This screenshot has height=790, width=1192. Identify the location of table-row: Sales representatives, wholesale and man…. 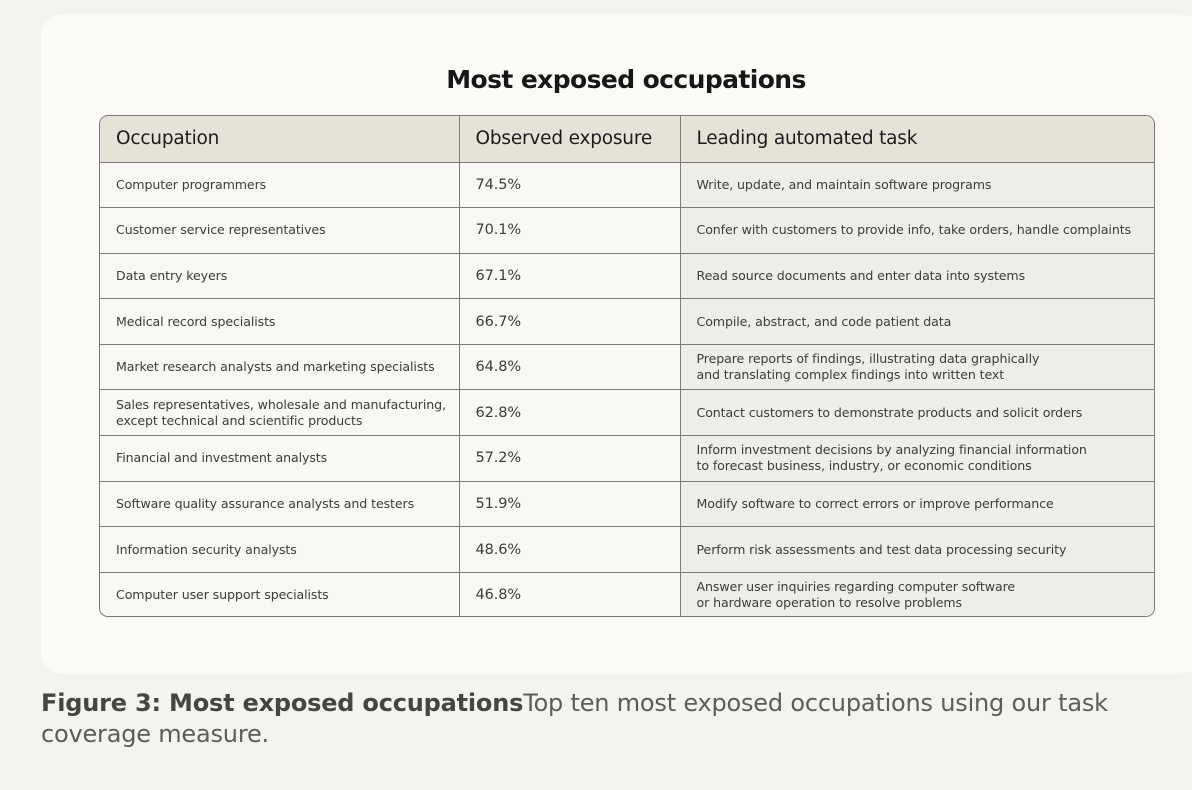
(627, 413).